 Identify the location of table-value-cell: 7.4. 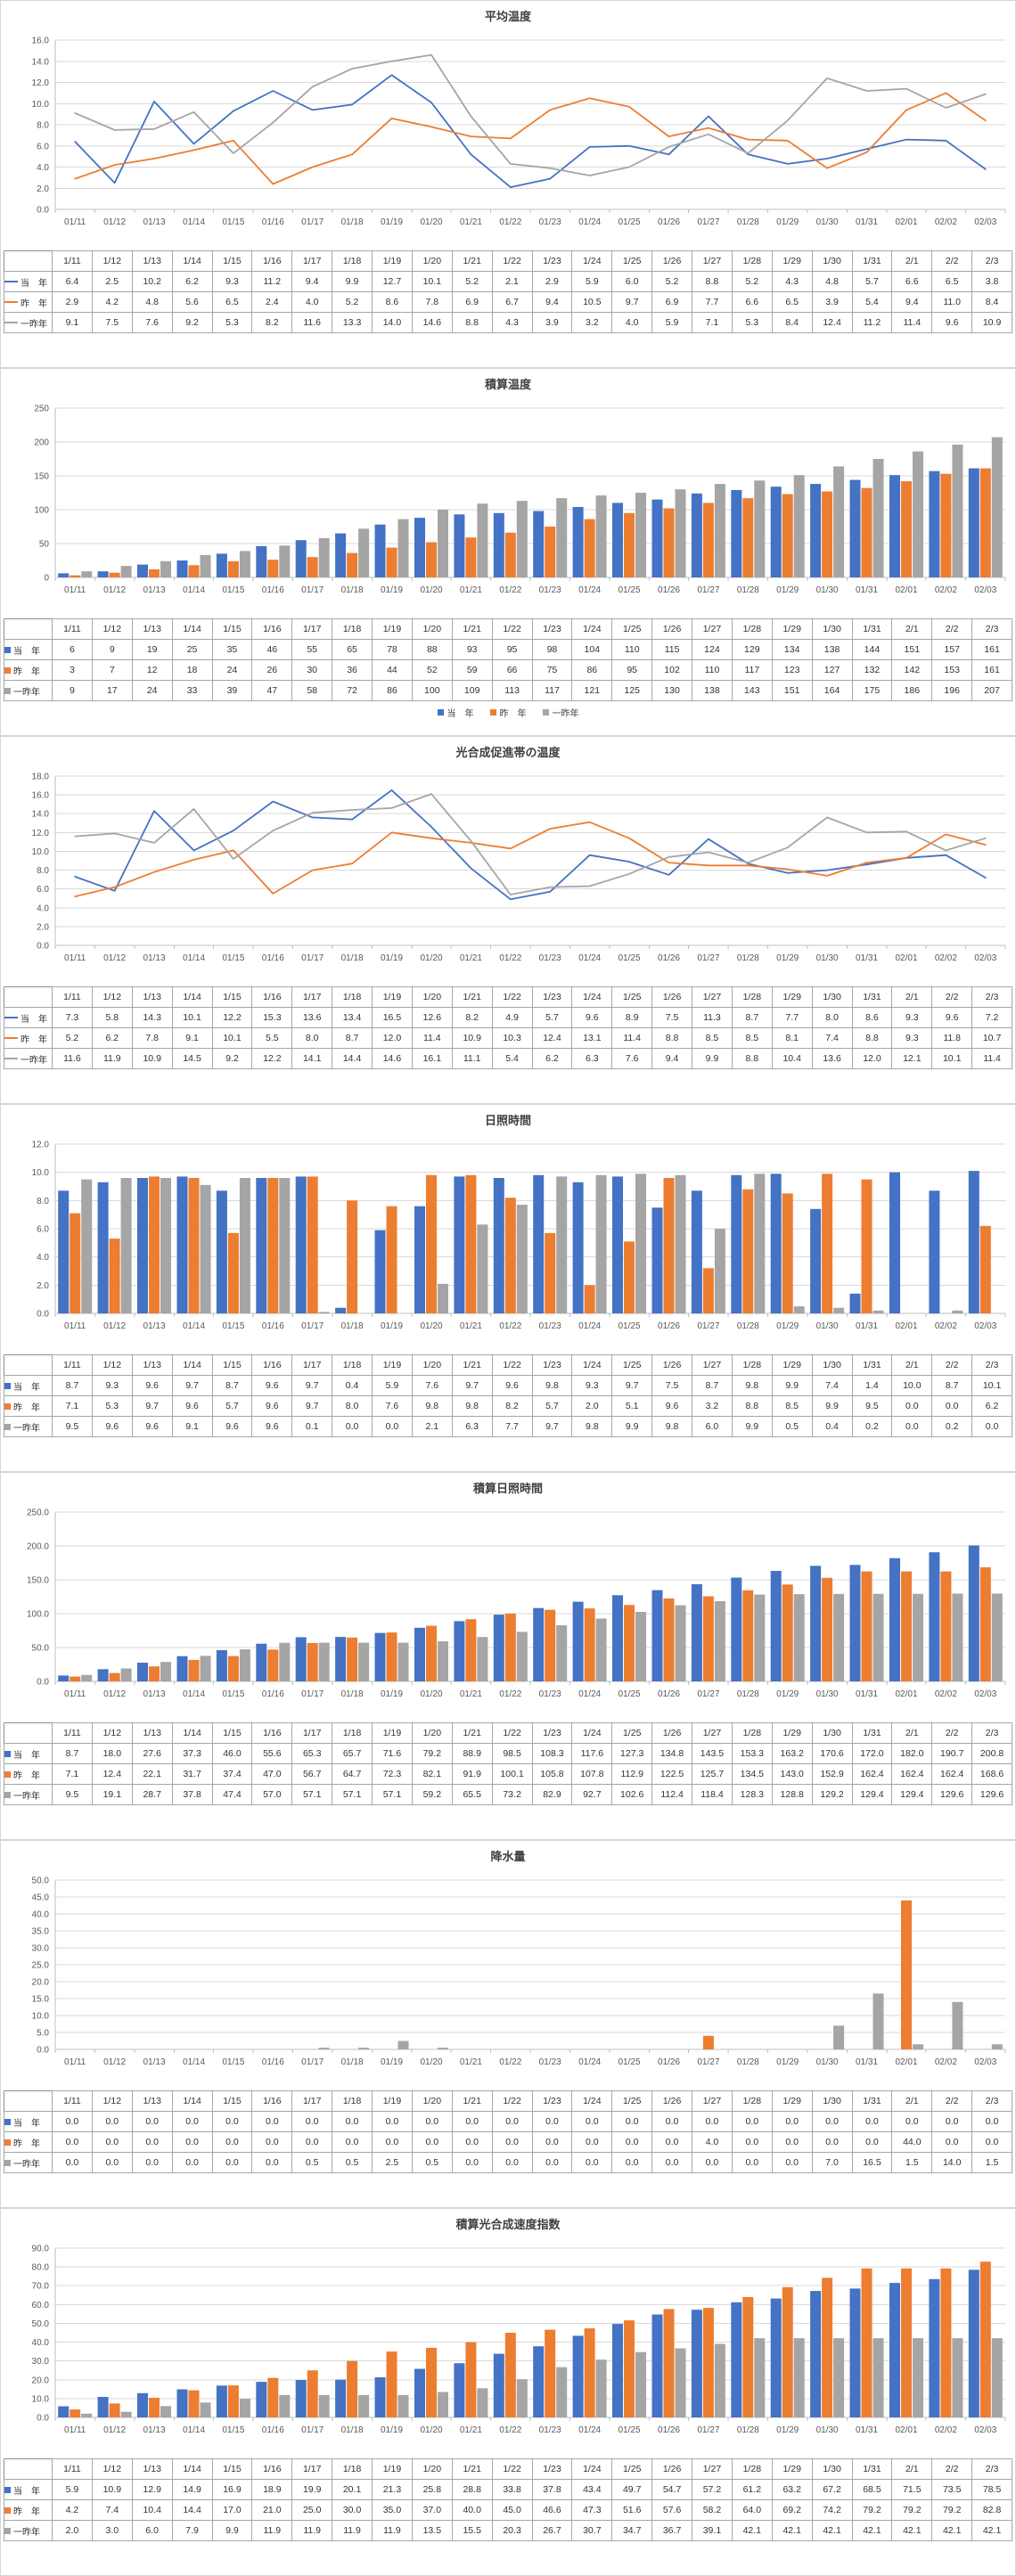
(832, 1038).